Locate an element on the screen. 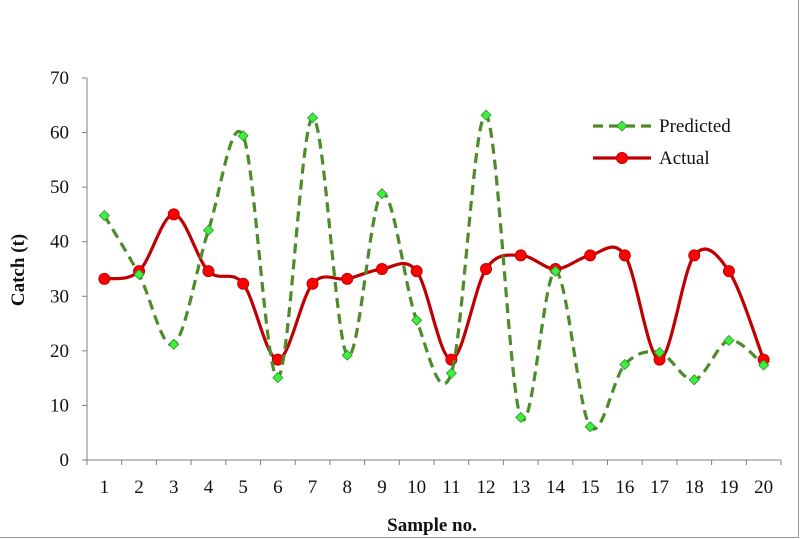 Image resolution: width=800 pixels, height=539 pixels. x-tick-label: 15 is located at coordinates (590, 487).